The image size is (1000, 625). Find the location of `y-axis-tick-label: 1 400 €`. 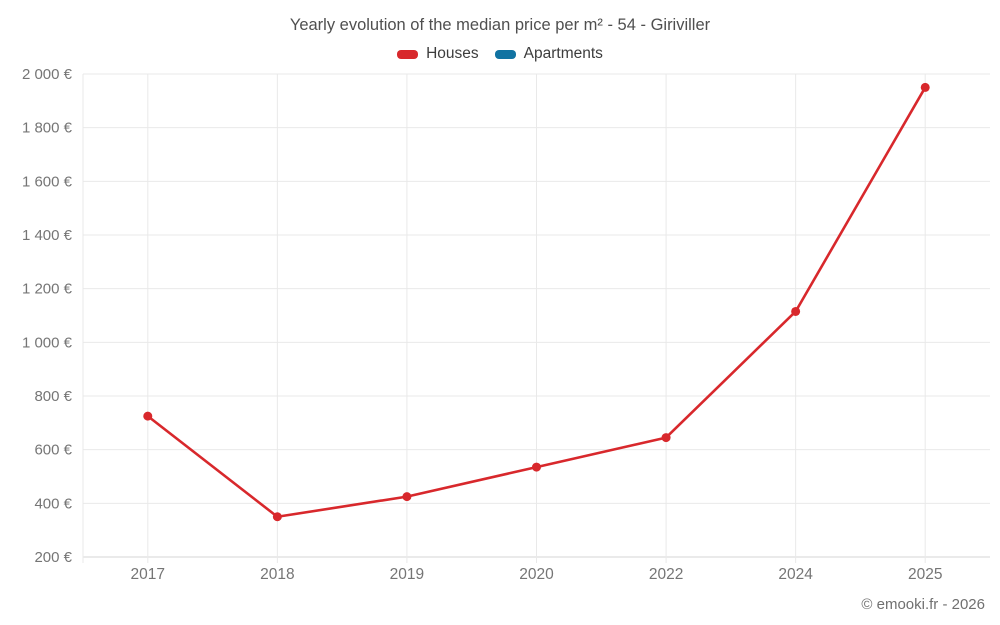

y-axis-tick-label: 1 400 € is located at coordinates (47, 235).